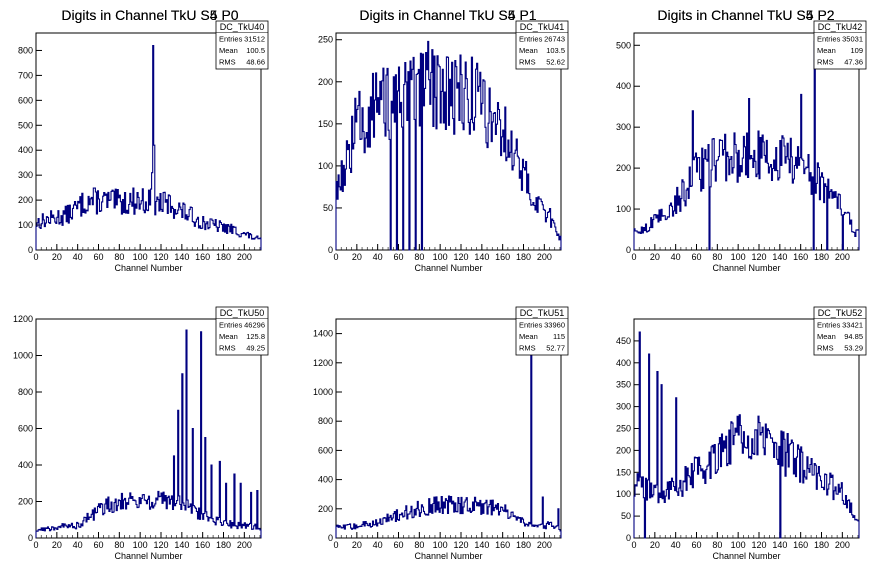  Describe the element at coordinates (255, 62) in the screenshot. I see `stats-value-rms: 48.66` at that location.